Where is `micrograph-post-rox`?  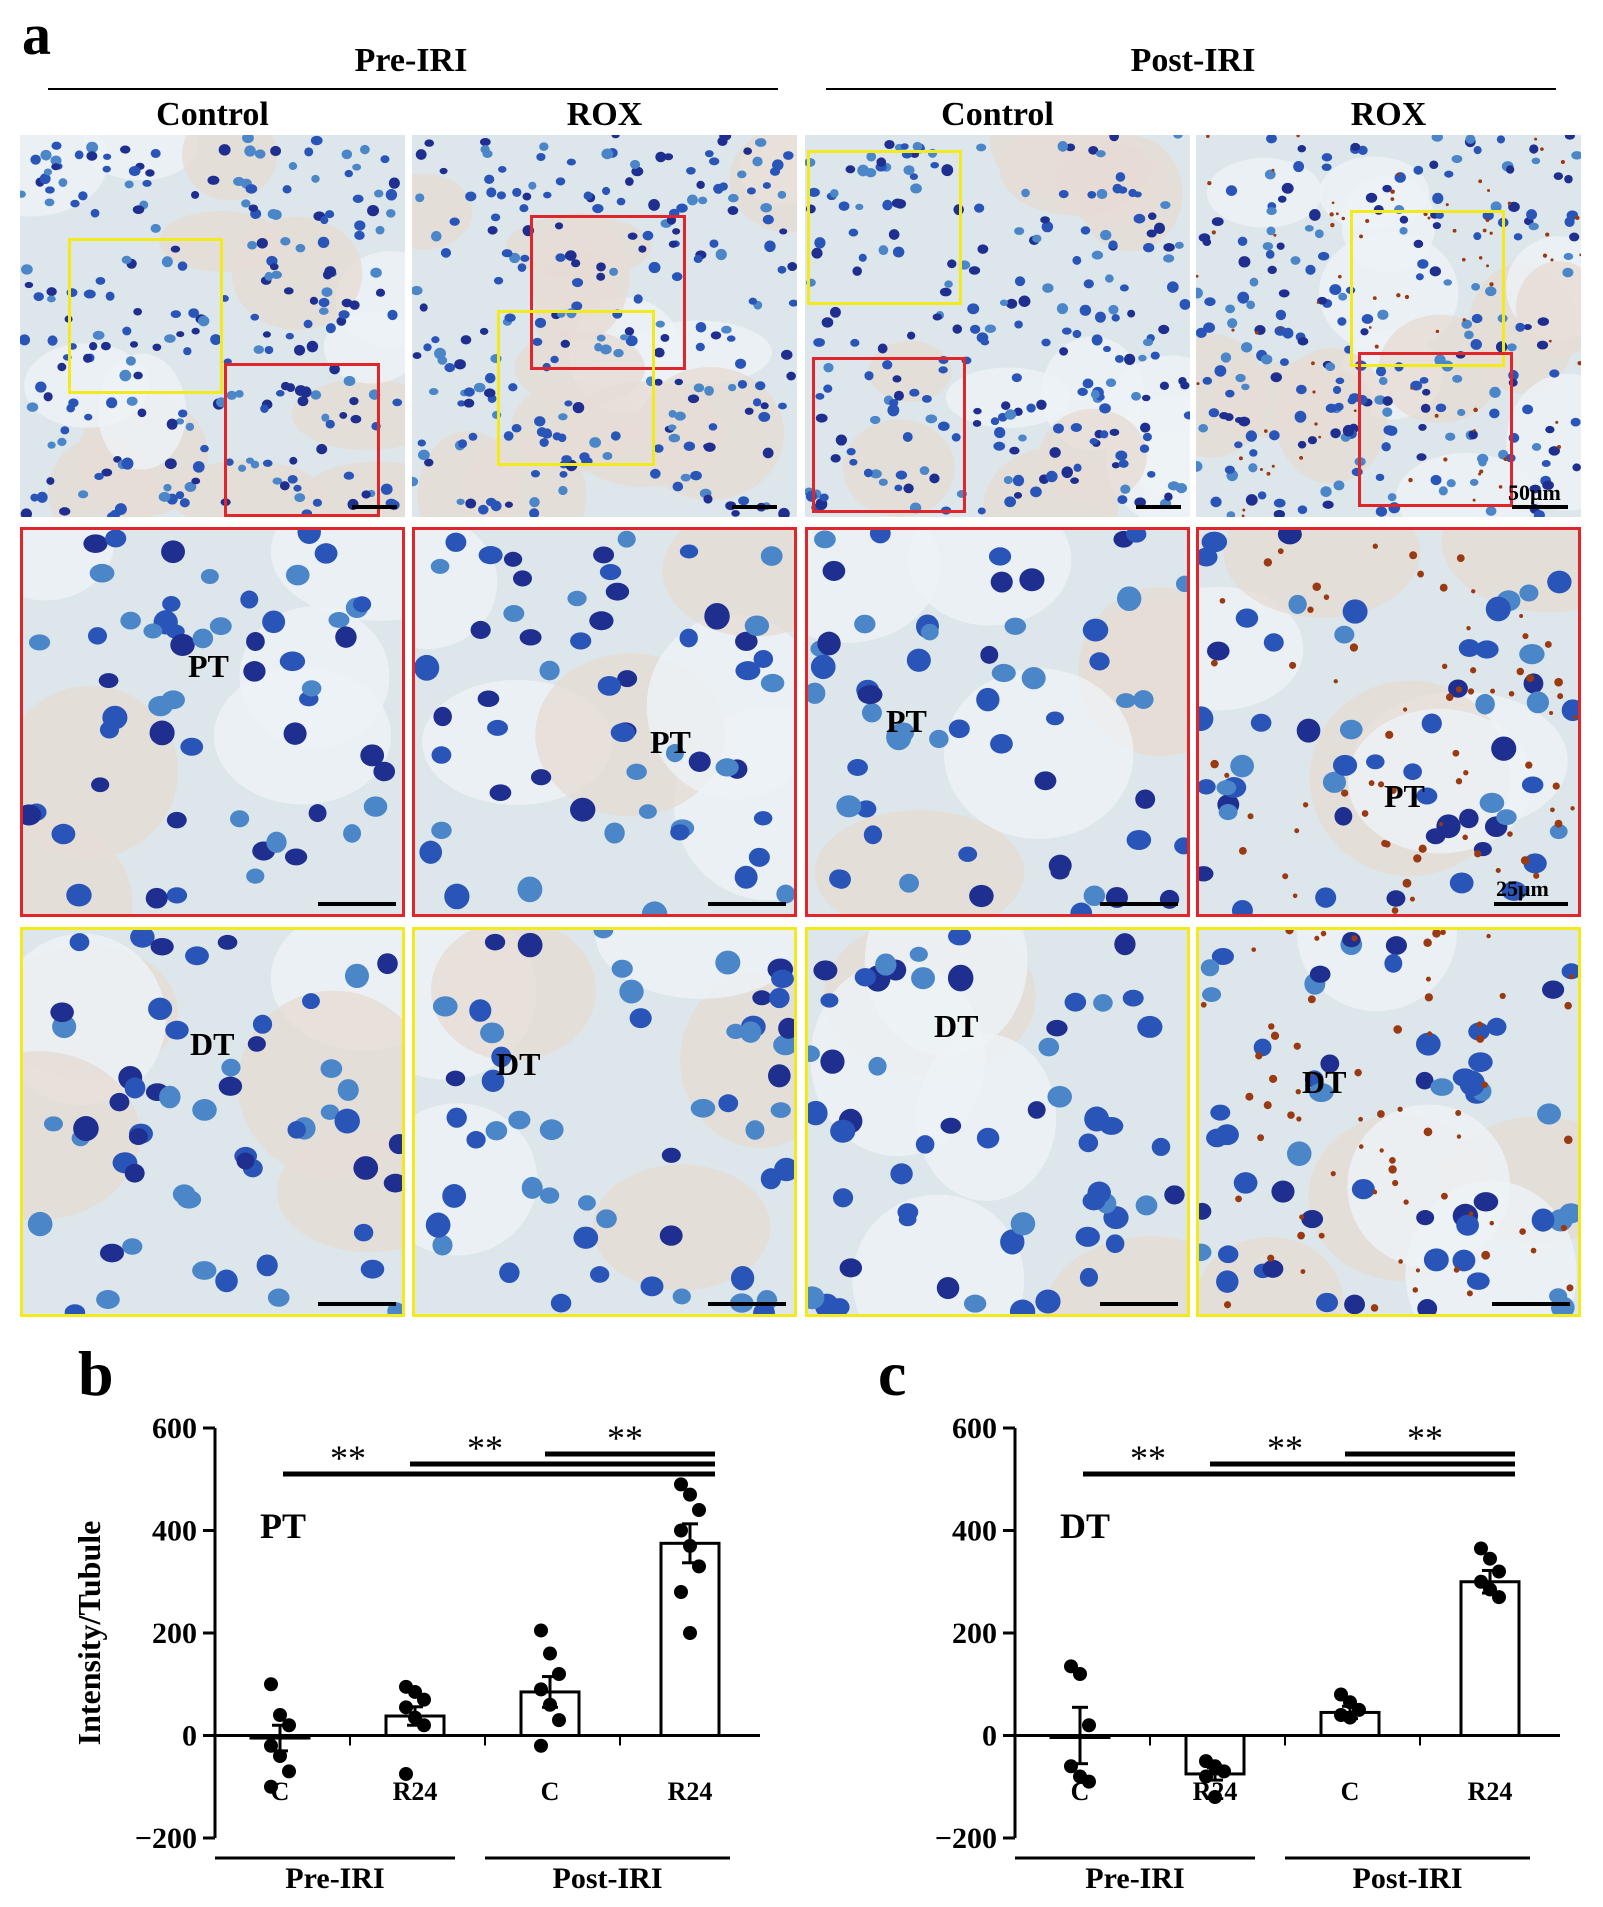 micrograph-post-rox is located at coordinates (1388, 326).